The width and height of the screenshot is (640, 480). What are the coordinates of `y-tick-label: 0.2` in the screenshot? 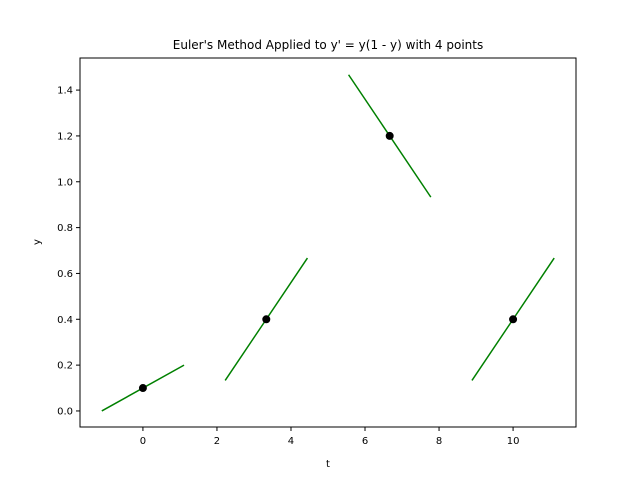 It's located at (65, 366).